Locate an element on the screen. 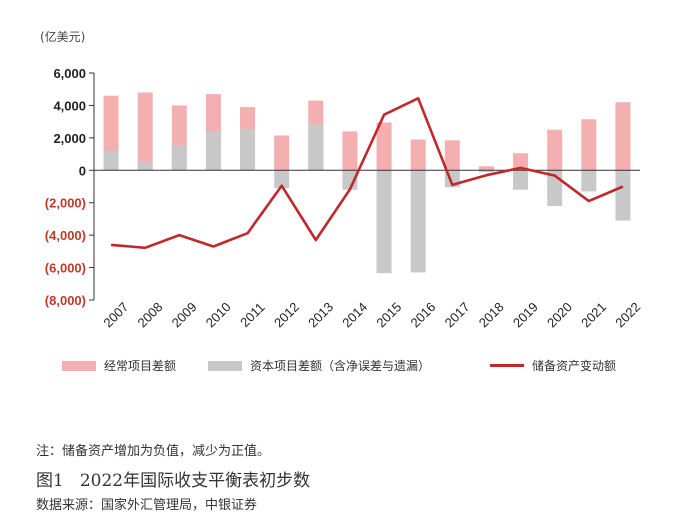  figure-caption: 图1 2022年国际收支平衡表初步数 is located at coordinates (173, 478).